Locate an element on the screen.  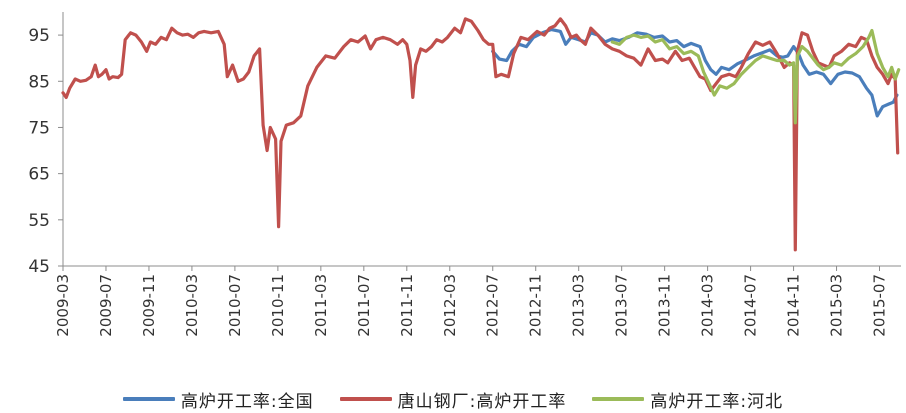
x-tick-label: 2010-07 is located at coordinates (235, 305).